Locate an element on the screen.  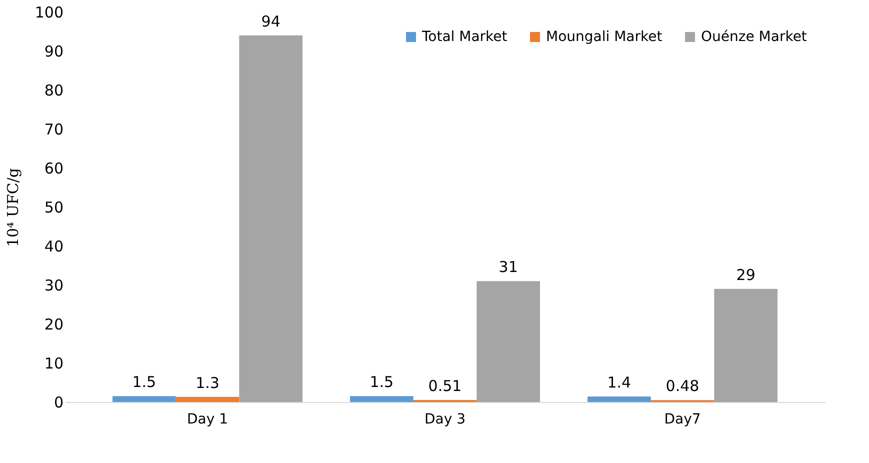
legend-label: Total Market is located at coordinates (464, 37).